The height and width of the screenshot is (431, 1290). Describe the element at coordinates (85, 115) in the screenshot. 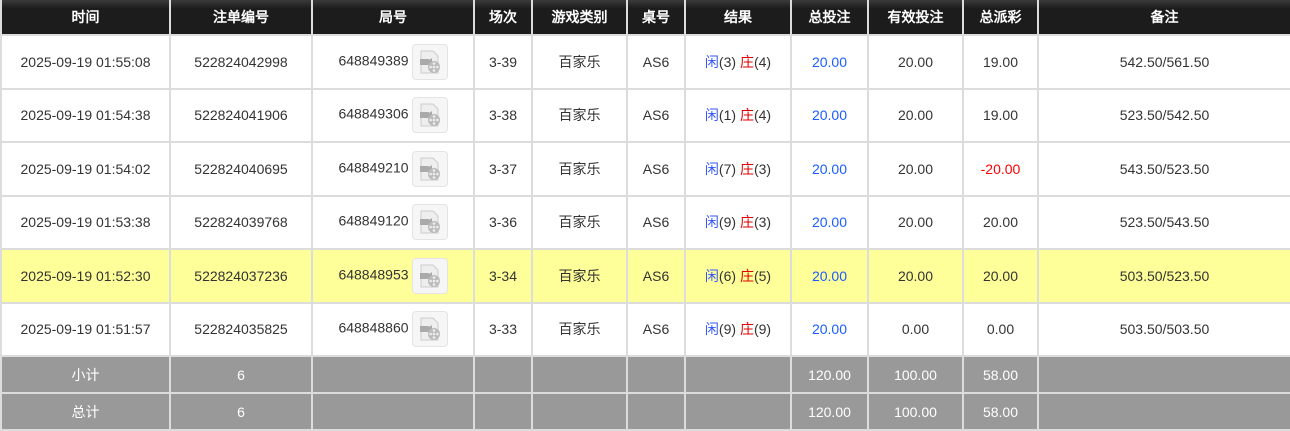

I see `time-cell: 2025-09-19 01:54:38` at that location.